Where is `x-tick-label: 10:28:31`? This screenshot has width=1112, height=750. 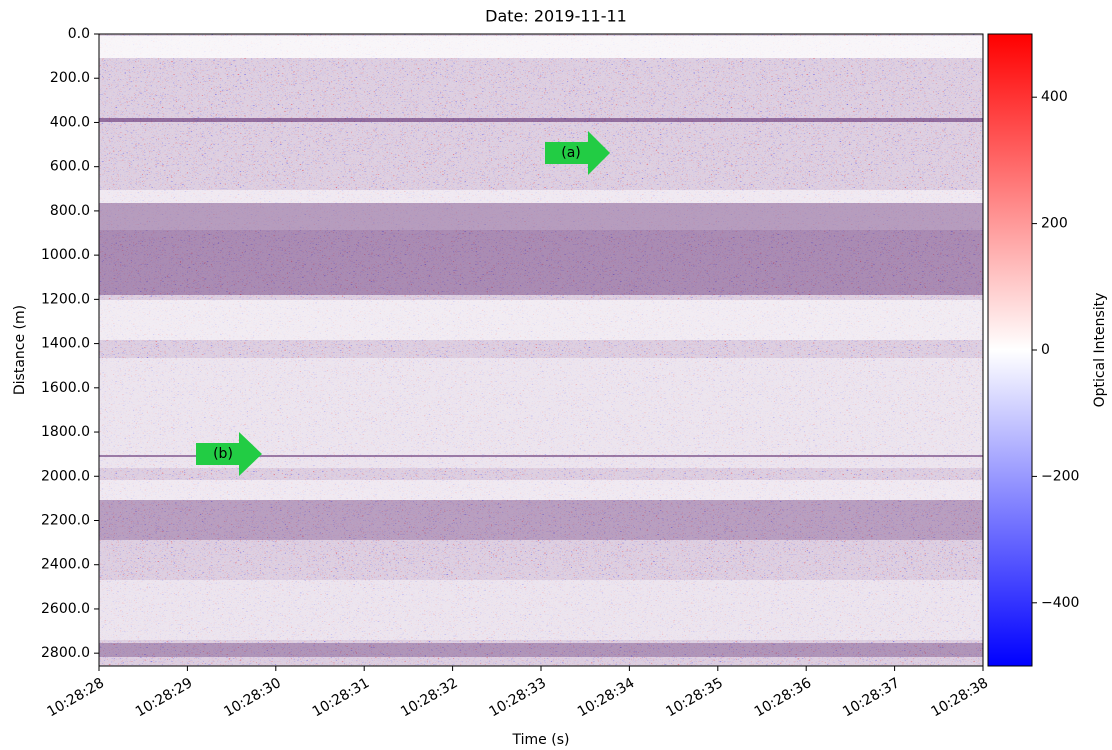
x-tick-label: 10:28:31 is located at coordinates (341, 697).